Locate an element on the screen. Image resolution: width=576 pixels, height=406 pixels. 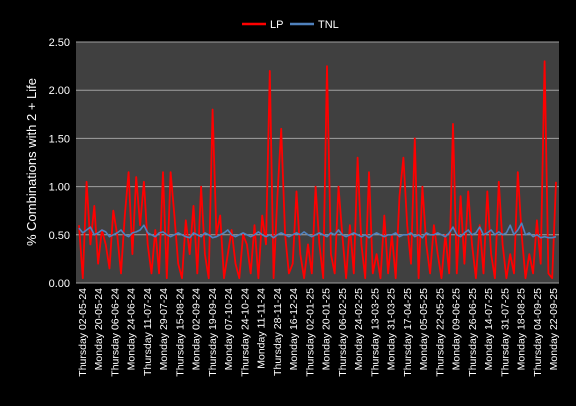
x-tick-label: Thursday 02-05-24 is located at coordinates (83, 332).